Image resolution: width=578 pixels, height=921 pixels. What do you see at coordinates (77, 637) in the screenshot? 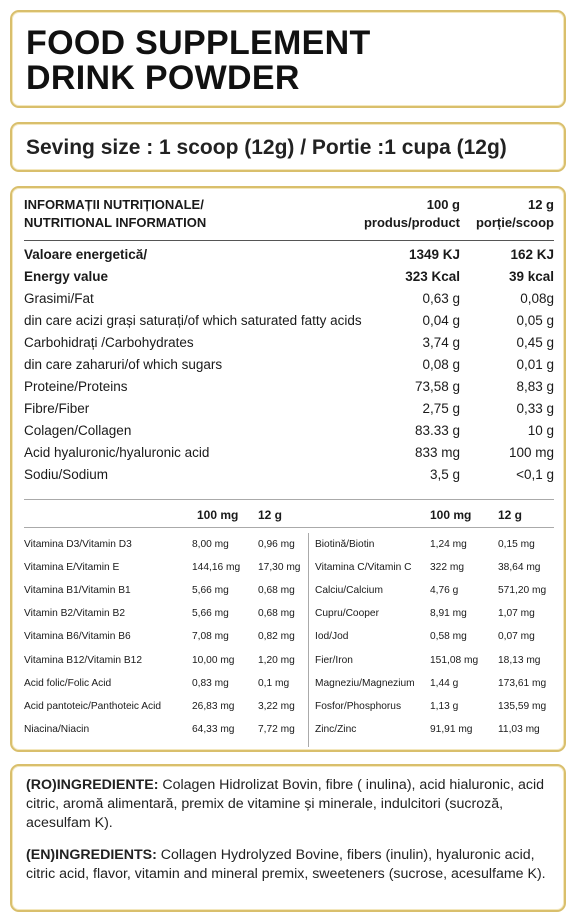
I see `vitamin-left-name: Vitamina B6/Vitamin B6` at bounding box center [77, 637].